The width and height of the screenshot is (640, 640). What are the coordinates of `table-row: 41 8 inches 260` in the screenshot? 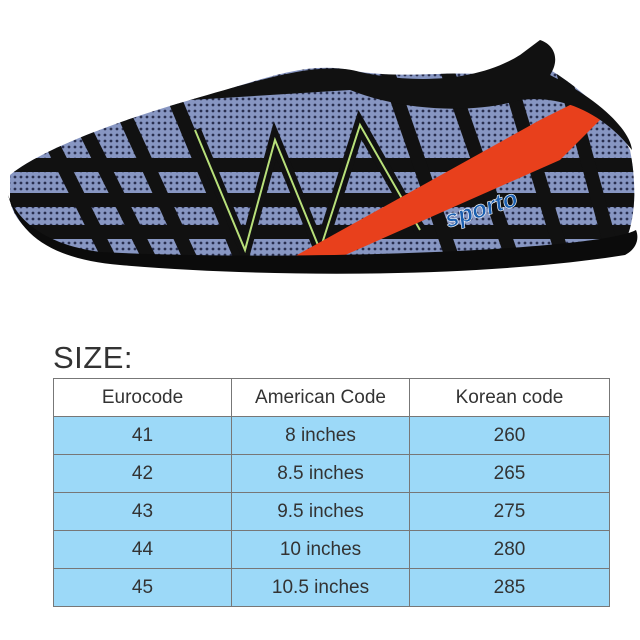 It's located at (331, 435).